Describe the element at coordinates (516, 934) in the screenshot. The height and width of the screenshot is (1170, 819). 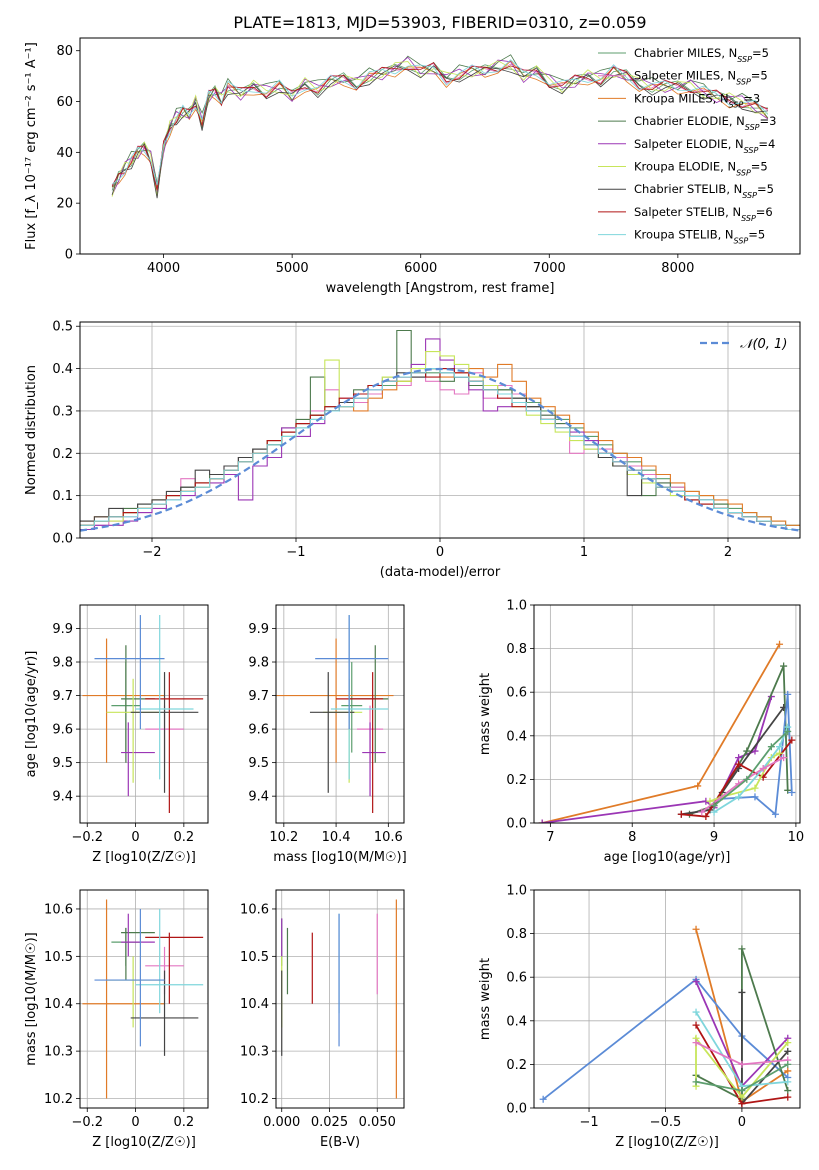
I see `y-tick-label: 0.8` at that location.